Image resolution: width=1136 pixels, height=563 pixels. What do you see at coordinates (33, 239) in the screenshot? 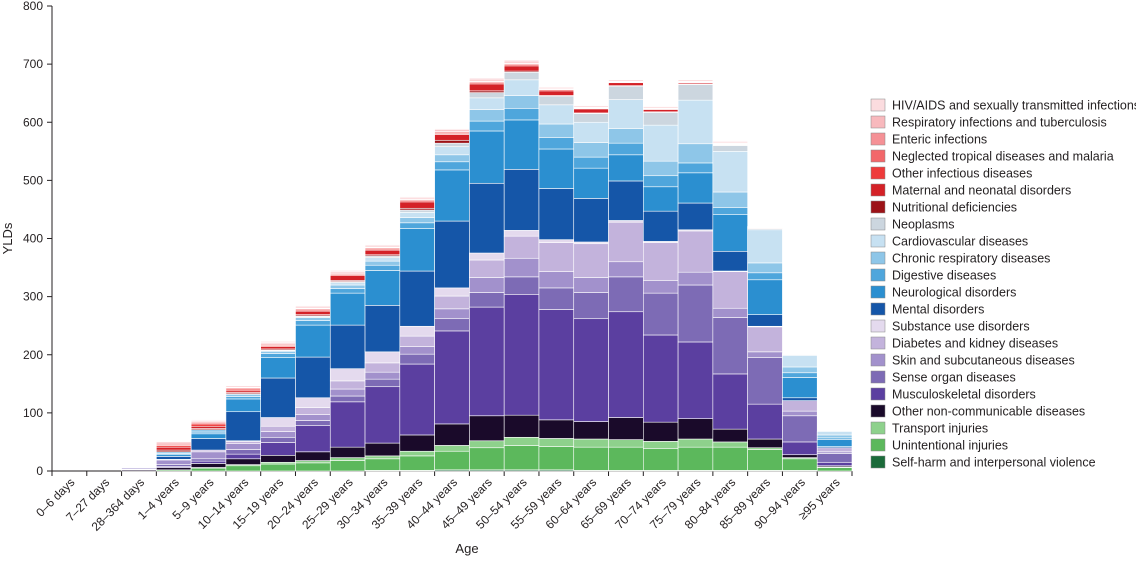
I see `y-tick-label: 400` at bounding box center [33, 239].